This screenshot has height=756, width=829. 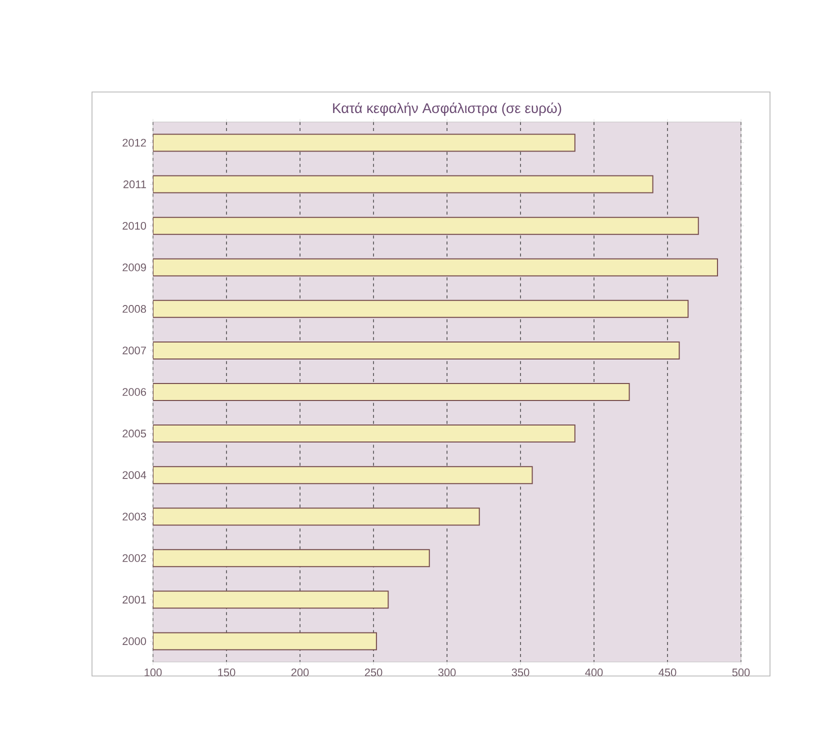 What do you see at coordinates (594, 672) in the screenshot?
I see `x-tick-label: 400` at bounding box center [594, 672].